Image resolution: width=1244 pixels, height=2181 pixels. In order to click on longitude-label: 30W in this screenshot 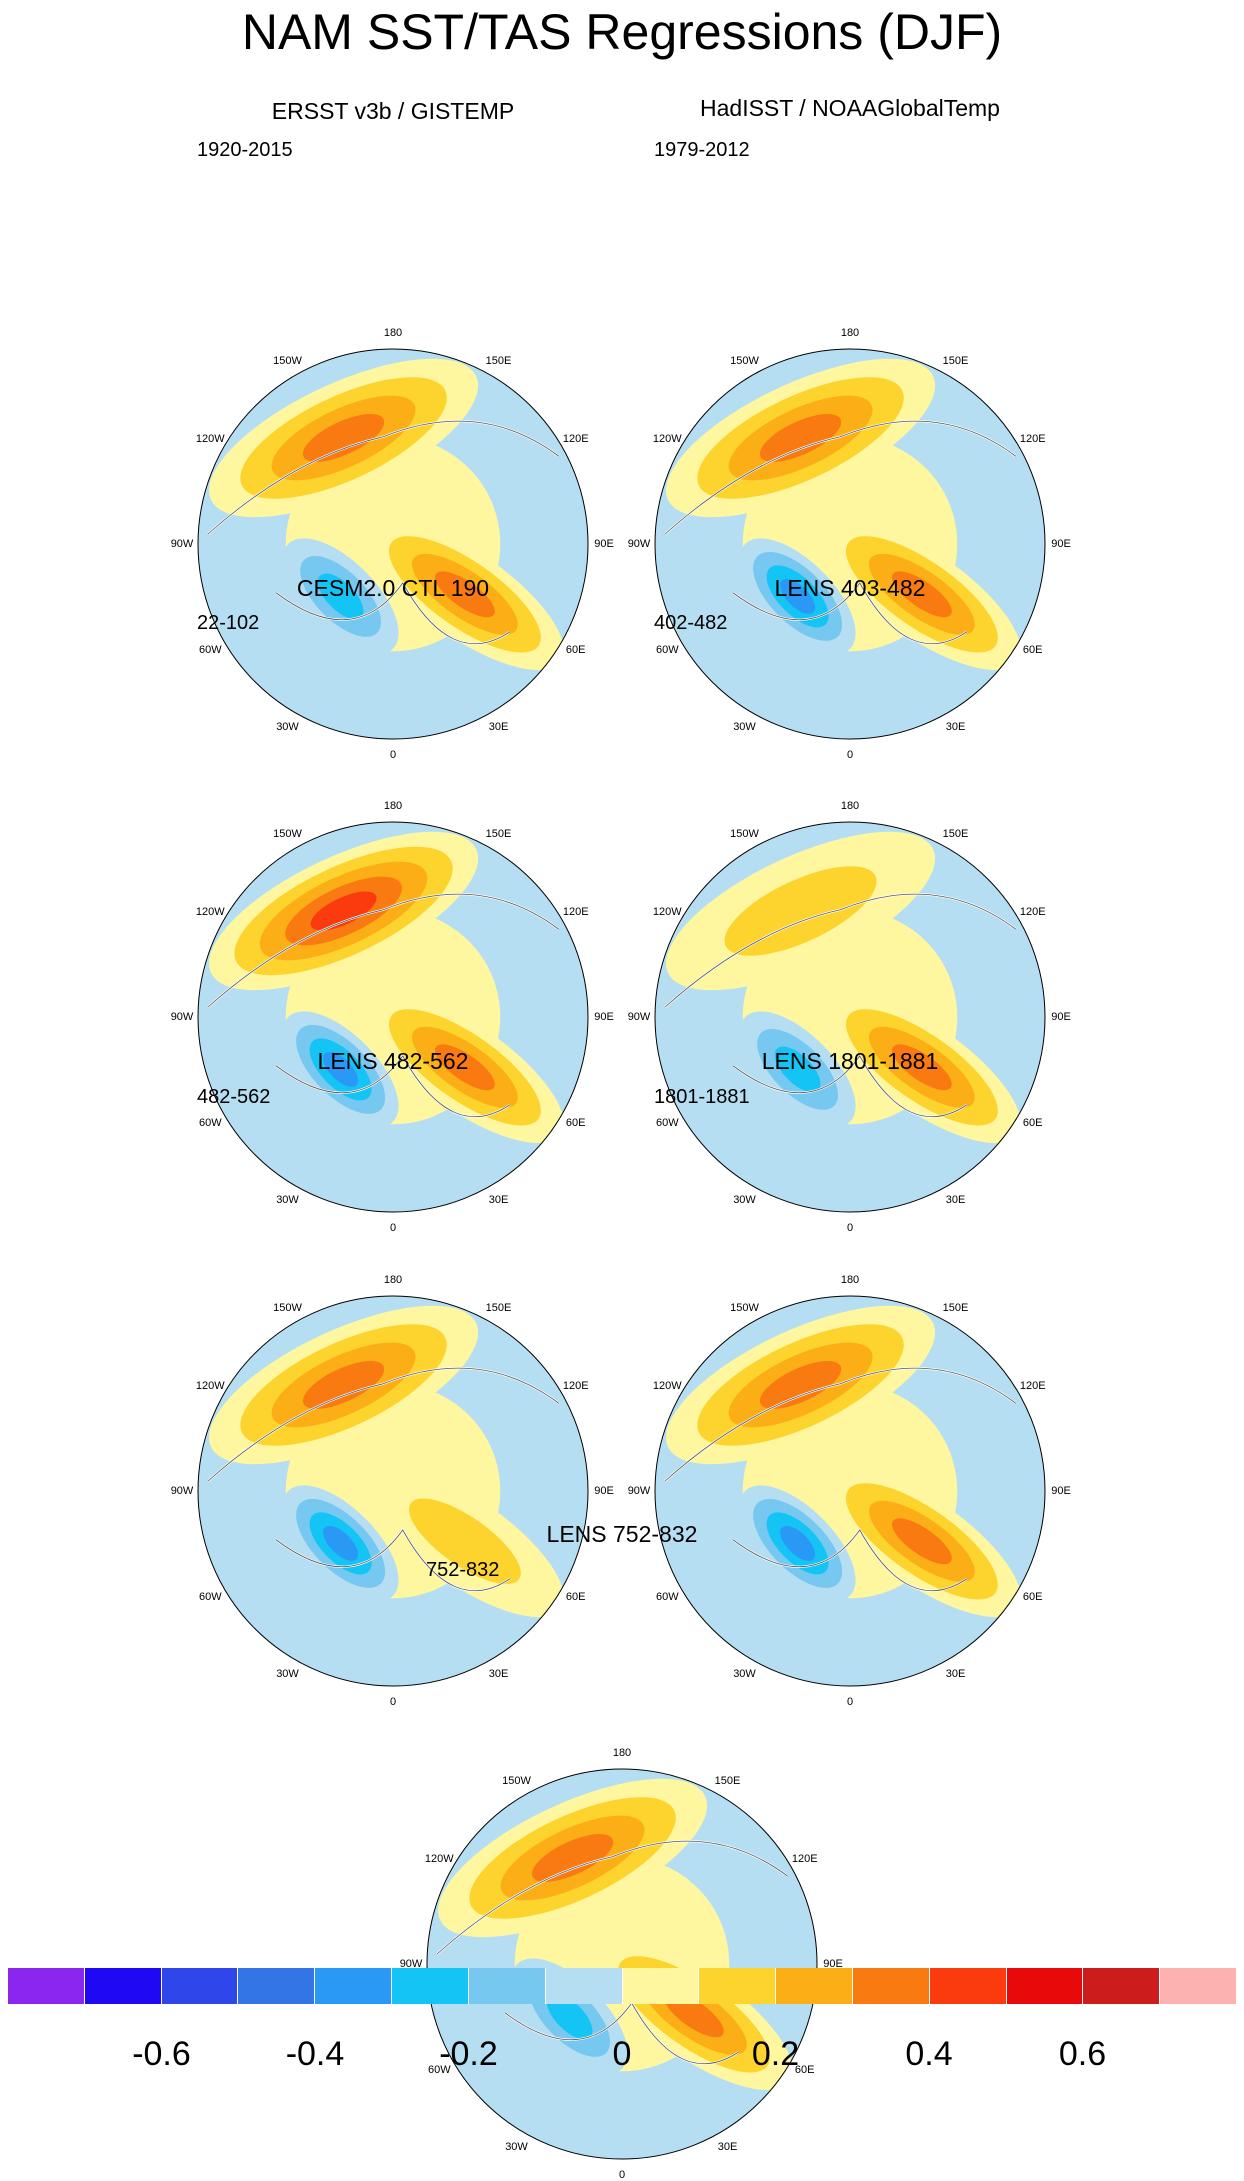, I will do `click(287, 1199)`.